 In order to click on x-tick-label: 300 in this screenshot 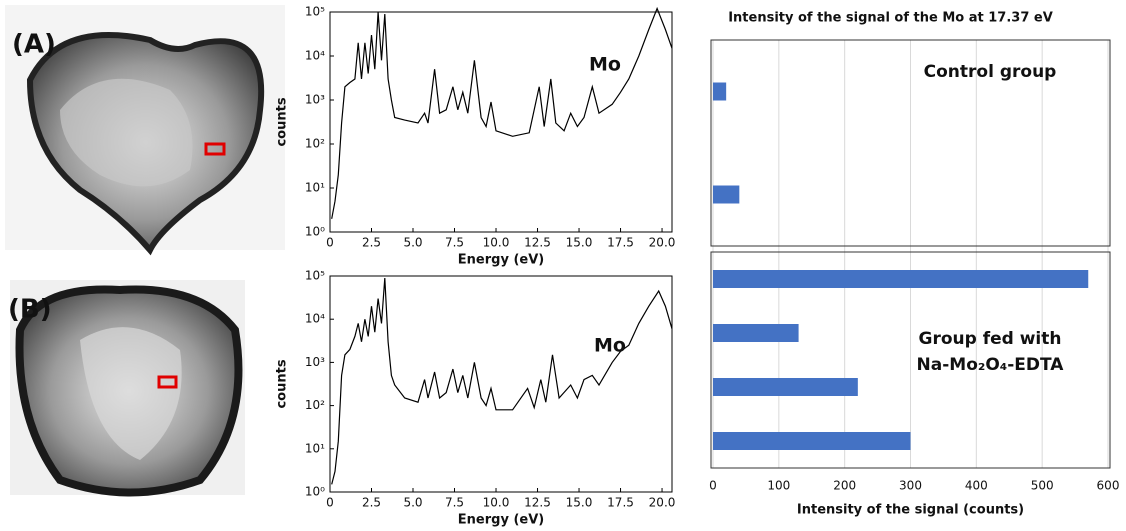, I will do `click(910, 486)`.